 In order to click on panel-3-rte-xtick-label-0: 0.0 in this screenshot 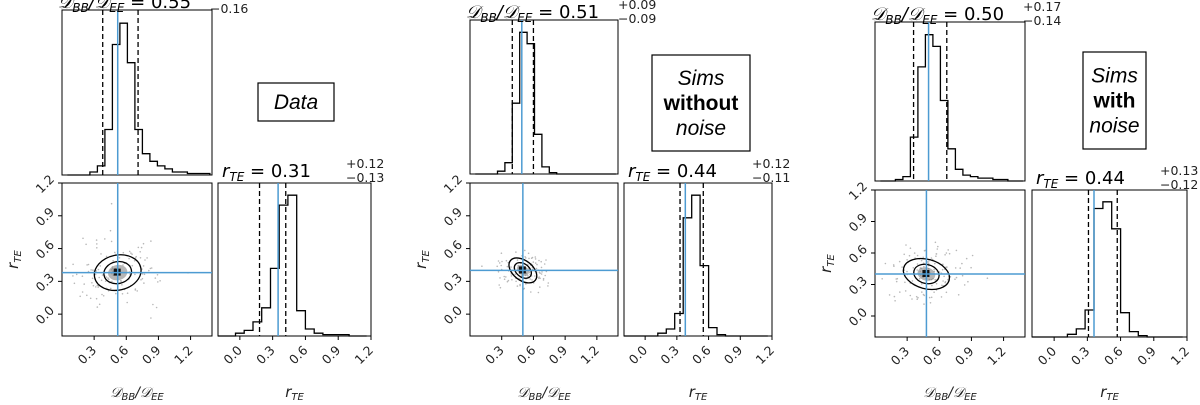, I will do `click(1047, 355)`.